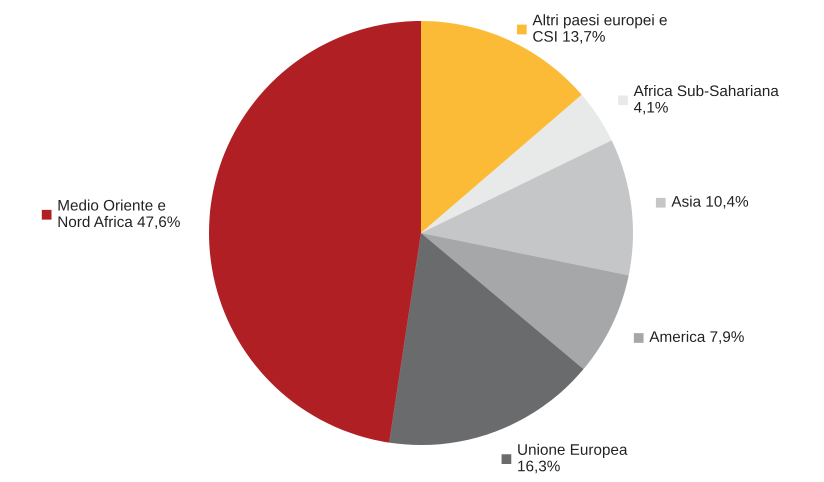 Image resolution: width=824 pixels, height=482 pixels. I want to click on legend-label: Medio Oriente e Nord Africa 47,6%, so click(119, 214).